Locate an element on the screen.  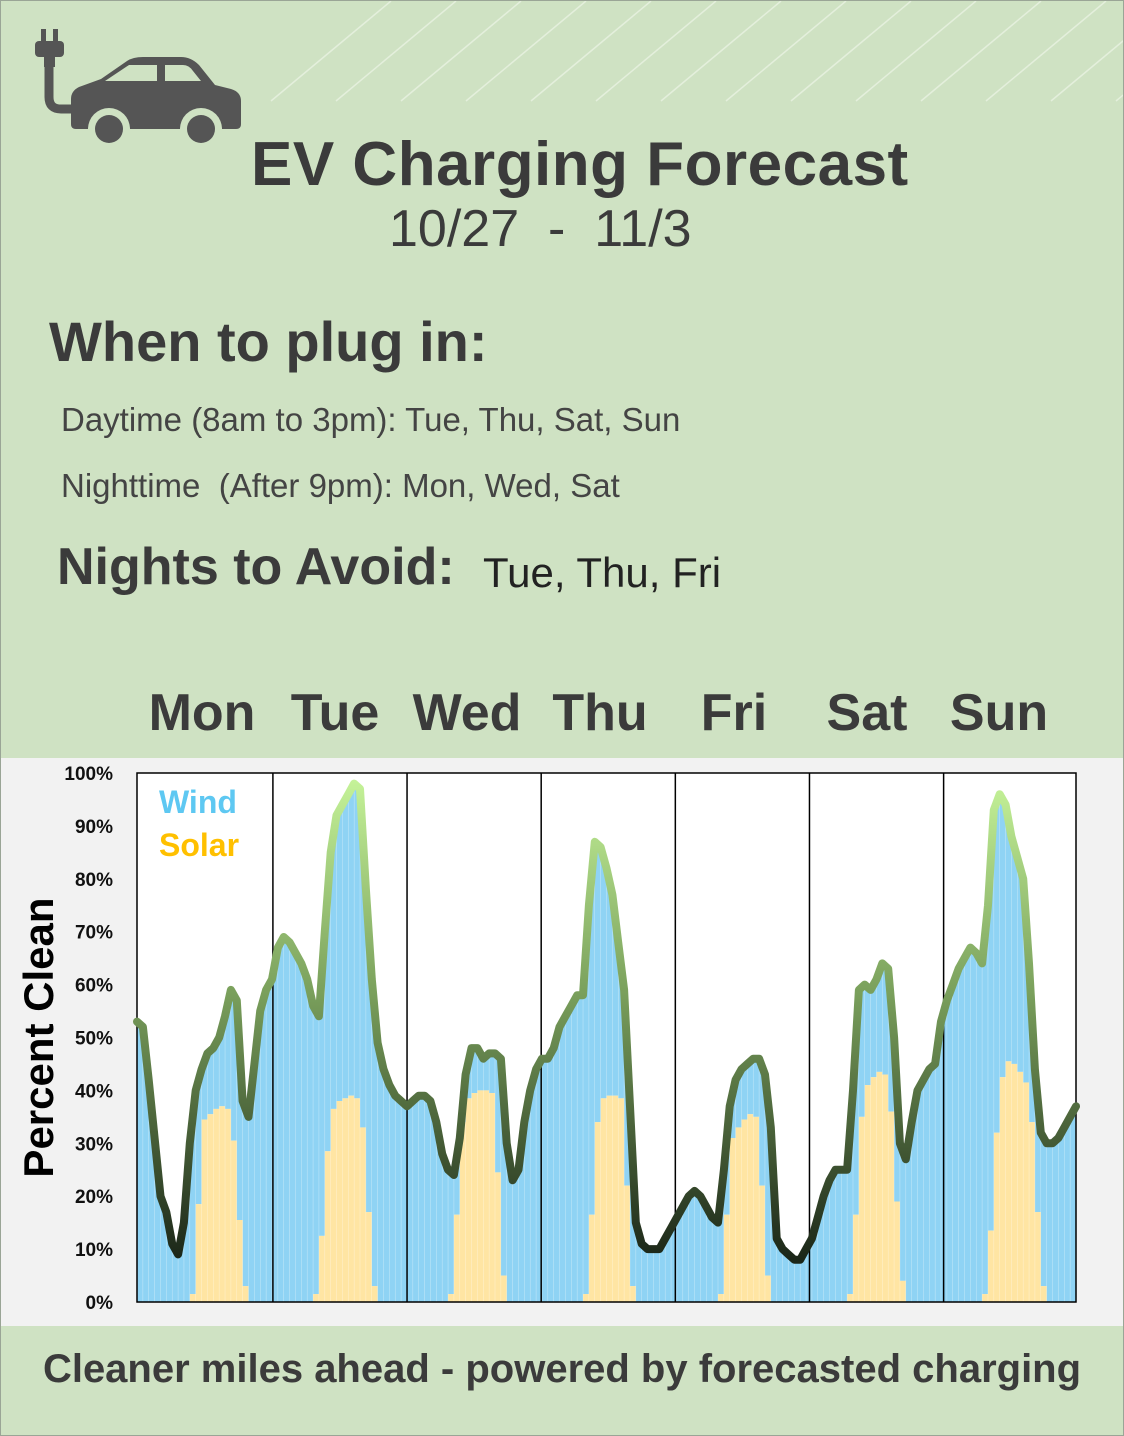
day-label-fri: Fri is located at coordinates (734, 713).